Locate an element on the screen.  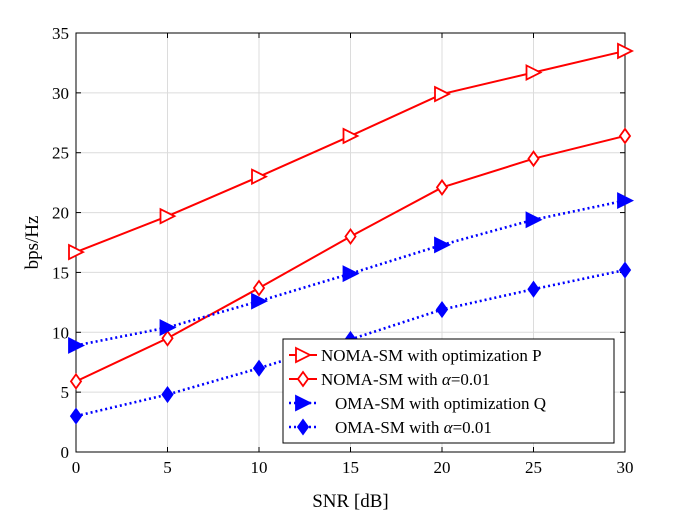
y-tick-label: 5 is located at coordinates (65, 392).